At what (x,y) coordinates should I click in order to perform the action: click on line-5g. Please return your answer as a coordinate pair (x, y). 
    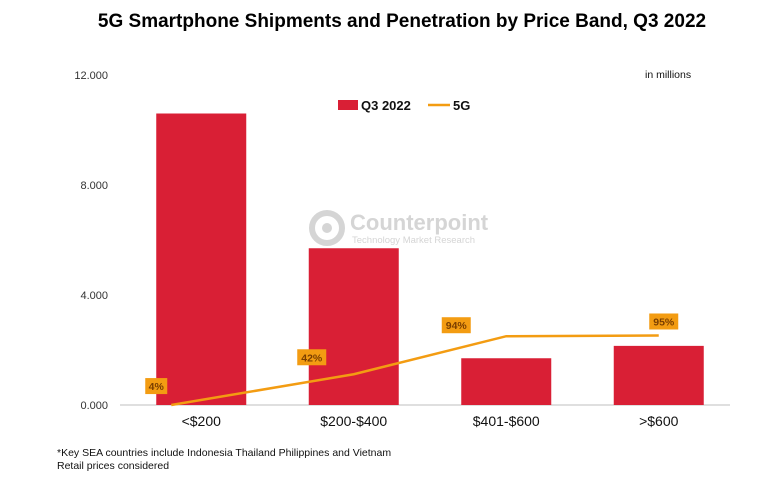
    Looking at the image, I should click on (415, 370).